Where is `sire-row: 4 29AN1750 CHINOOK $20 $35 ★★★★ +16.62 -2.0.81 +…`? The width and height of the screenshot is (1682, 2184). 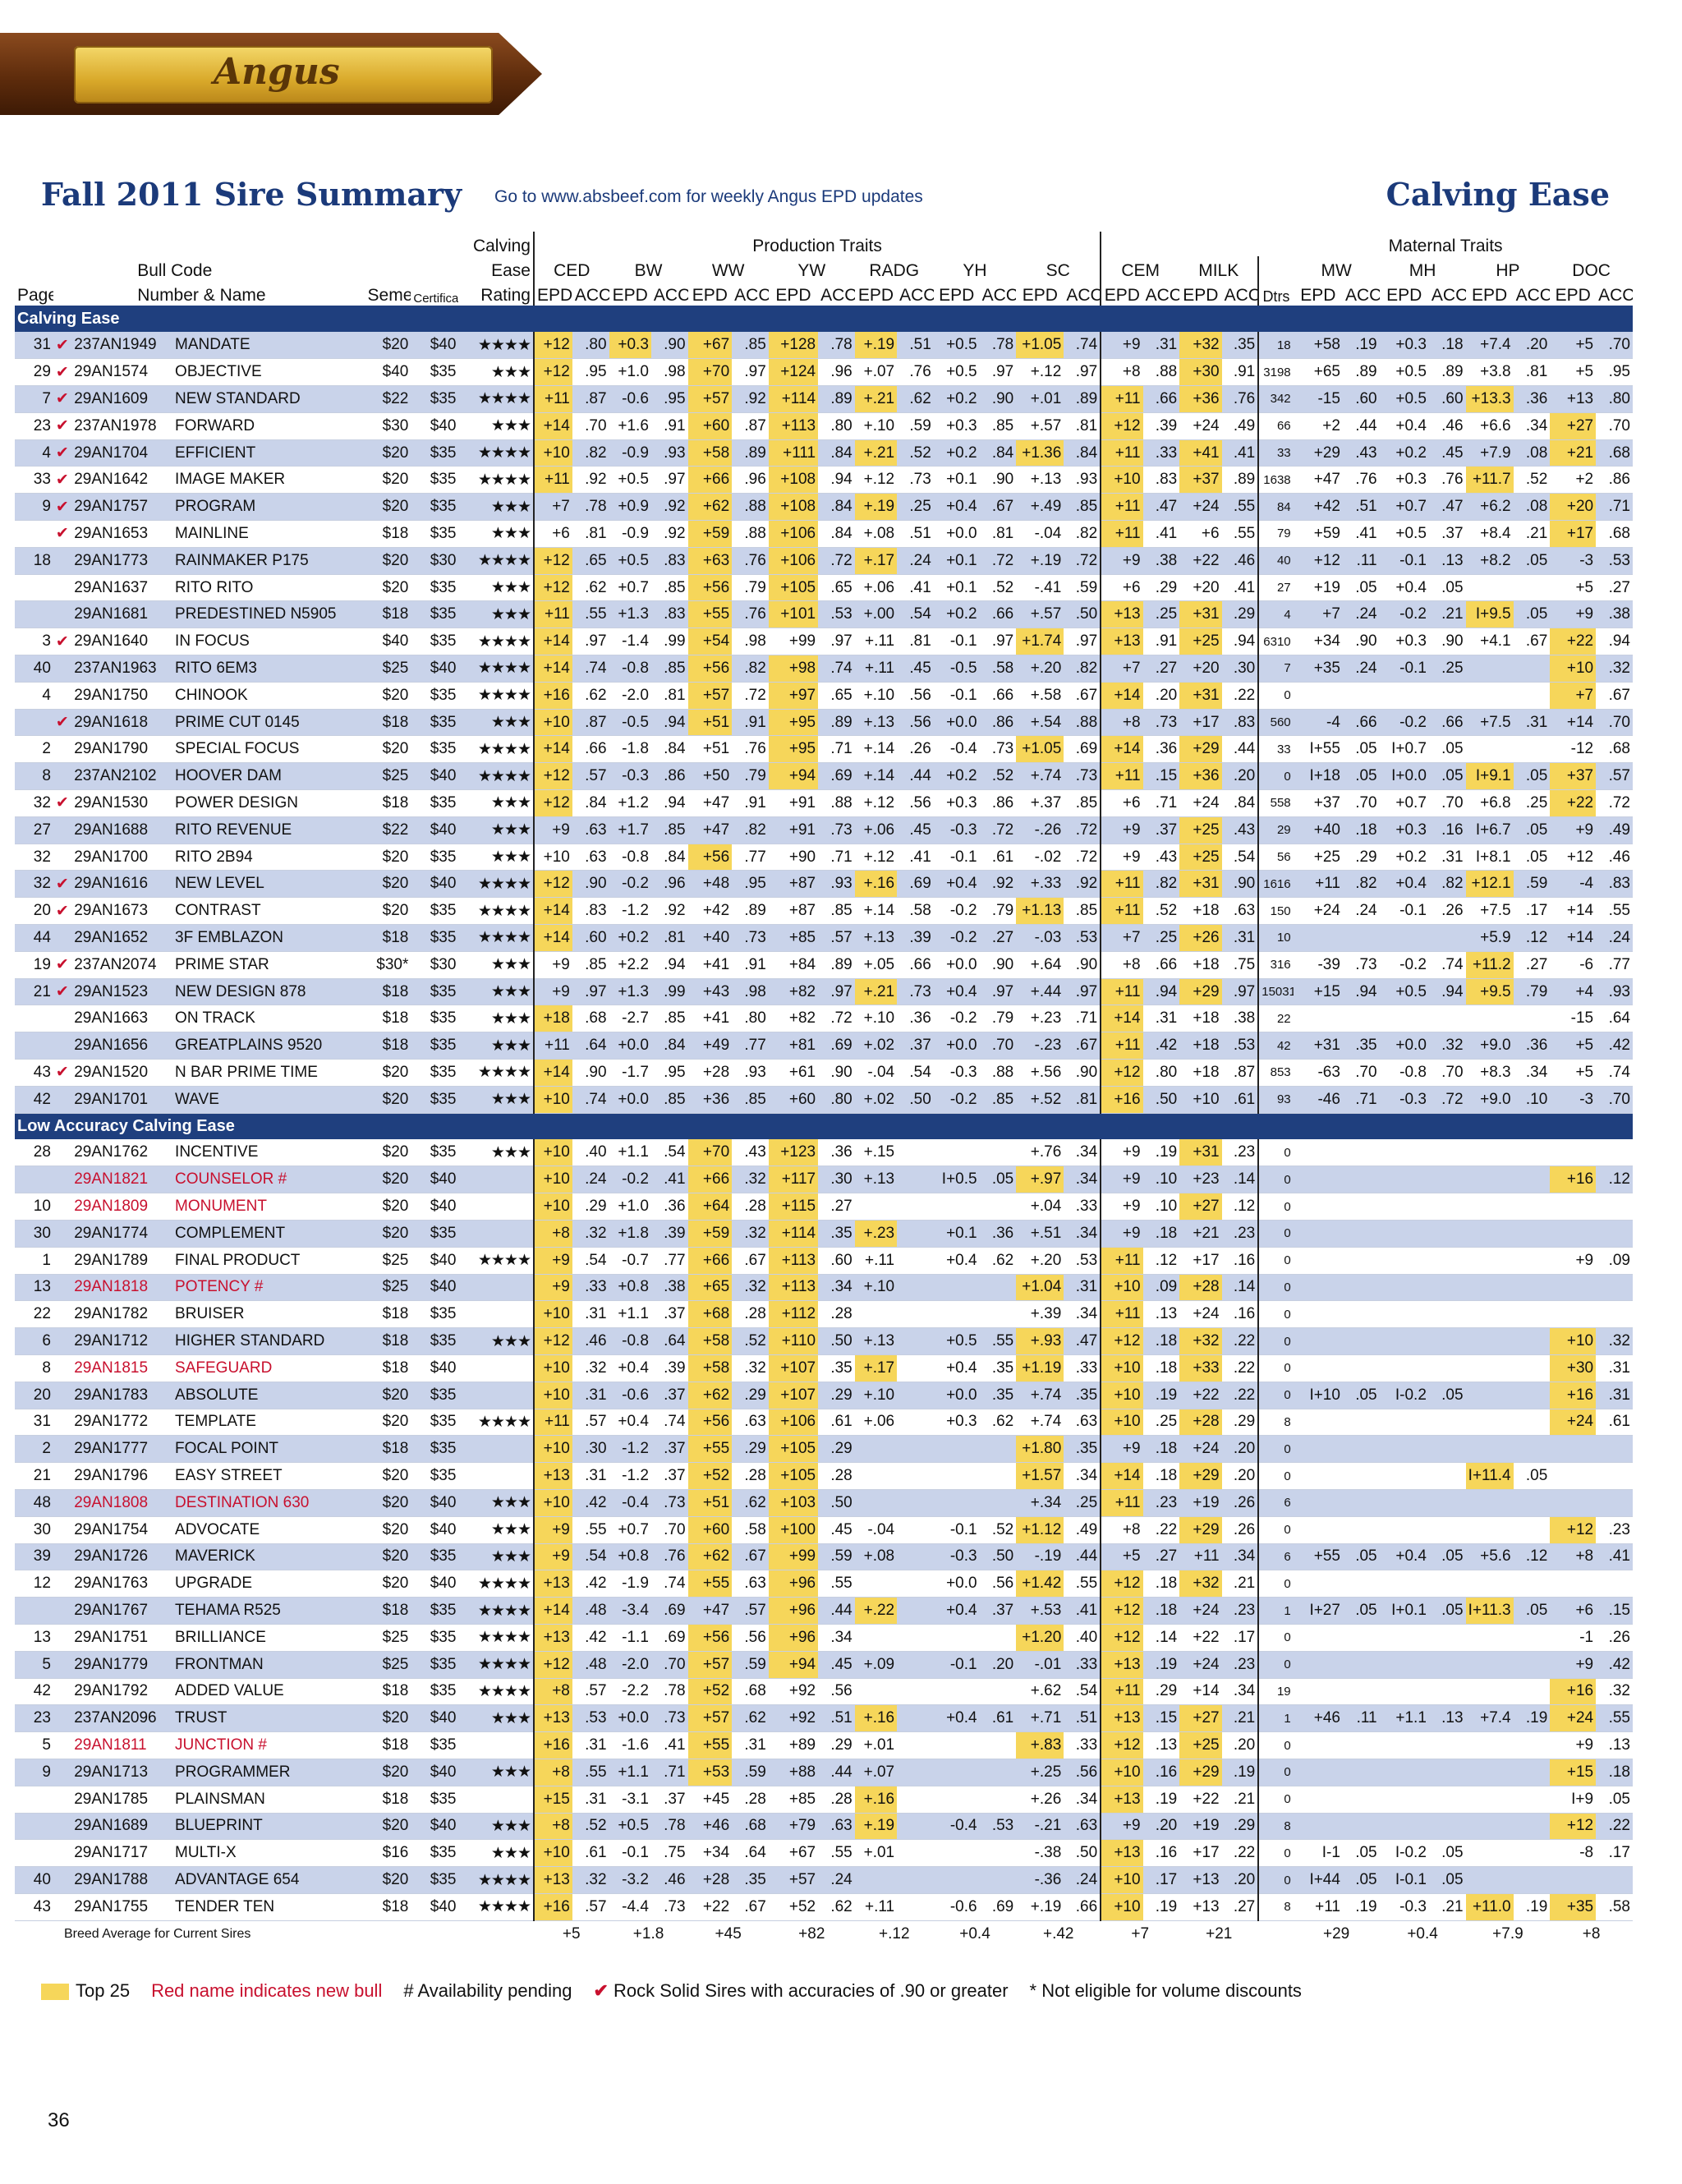 sire-row: 4 29AN1750 CHINOOK $20 $35 ★★★★ +16.62 -2.0.81 +… is located at coordinates (824, 696).